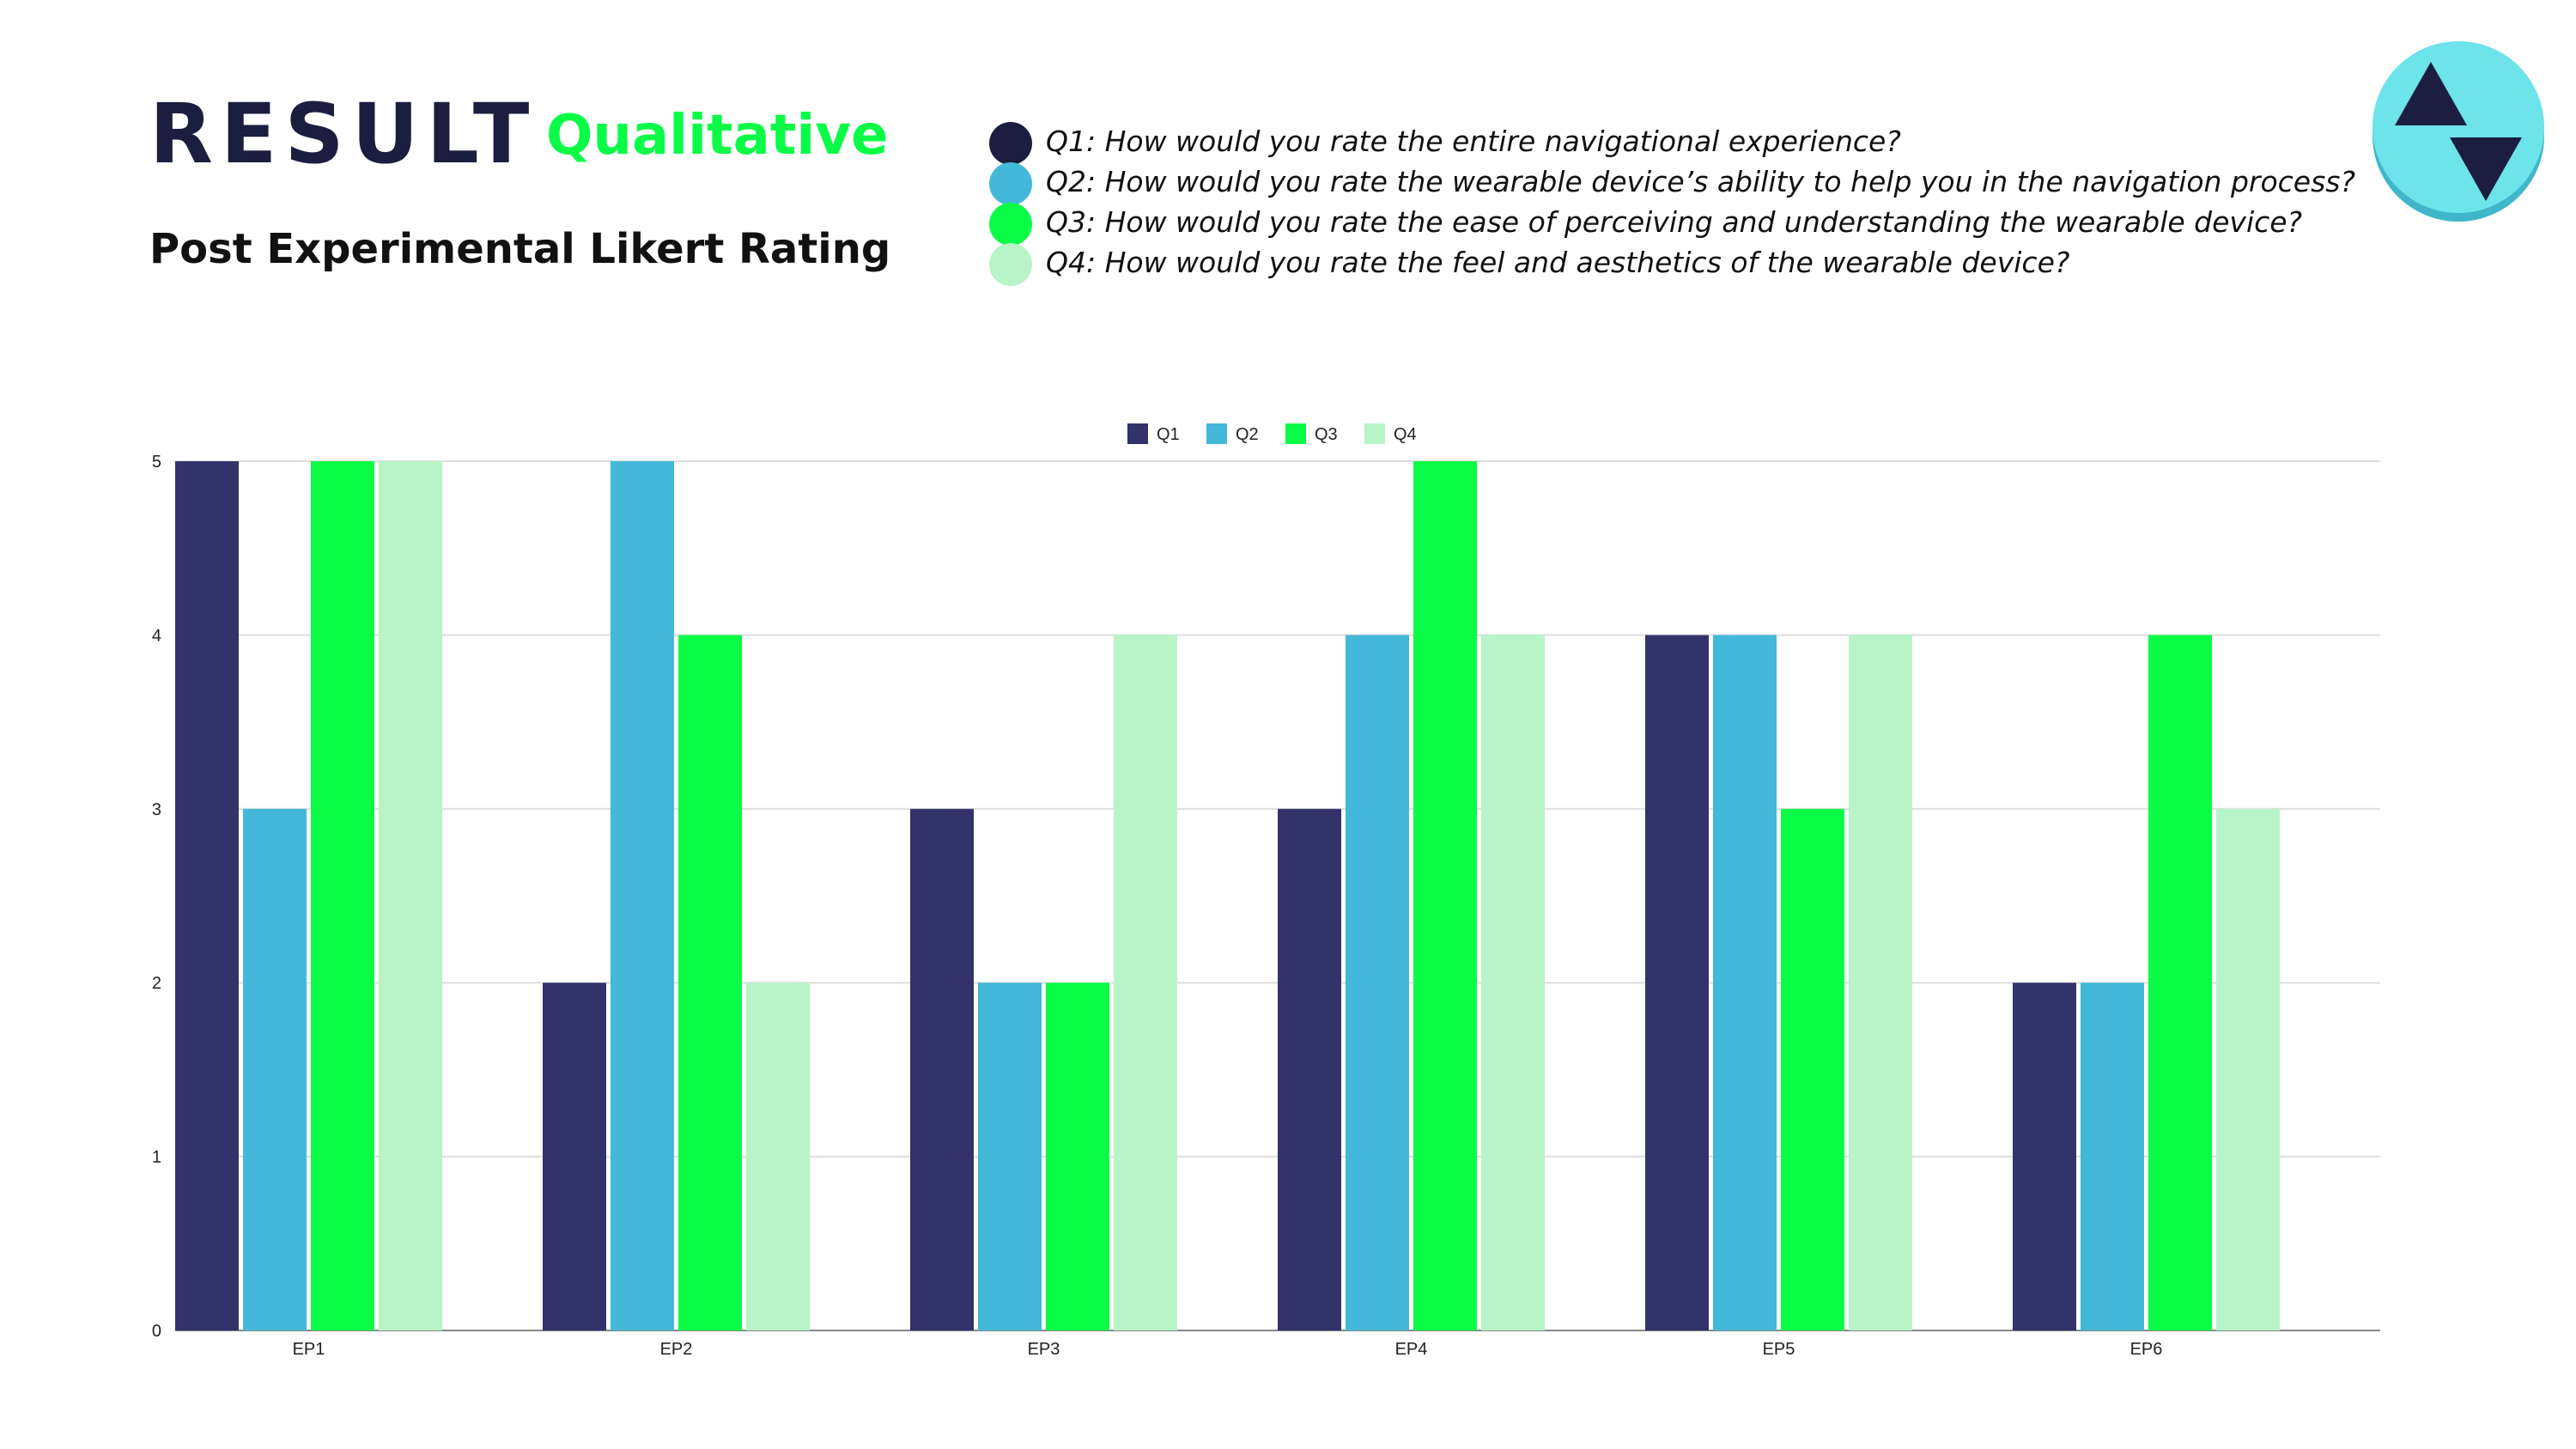 The image size is (2576, 1449). What do you see at coordinates (1378, 982) in the screenshot?
I see `bar-q2-ep4` at bounding box center [1378, 982].